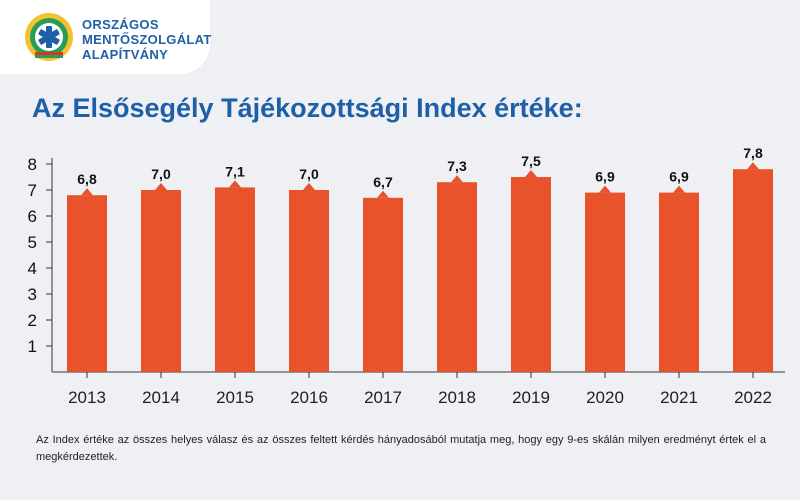 This screenshot has width=800, height=500. Describe the element at coordinates (531, 274) in the screenshot. I see `bar-2019` at that location.